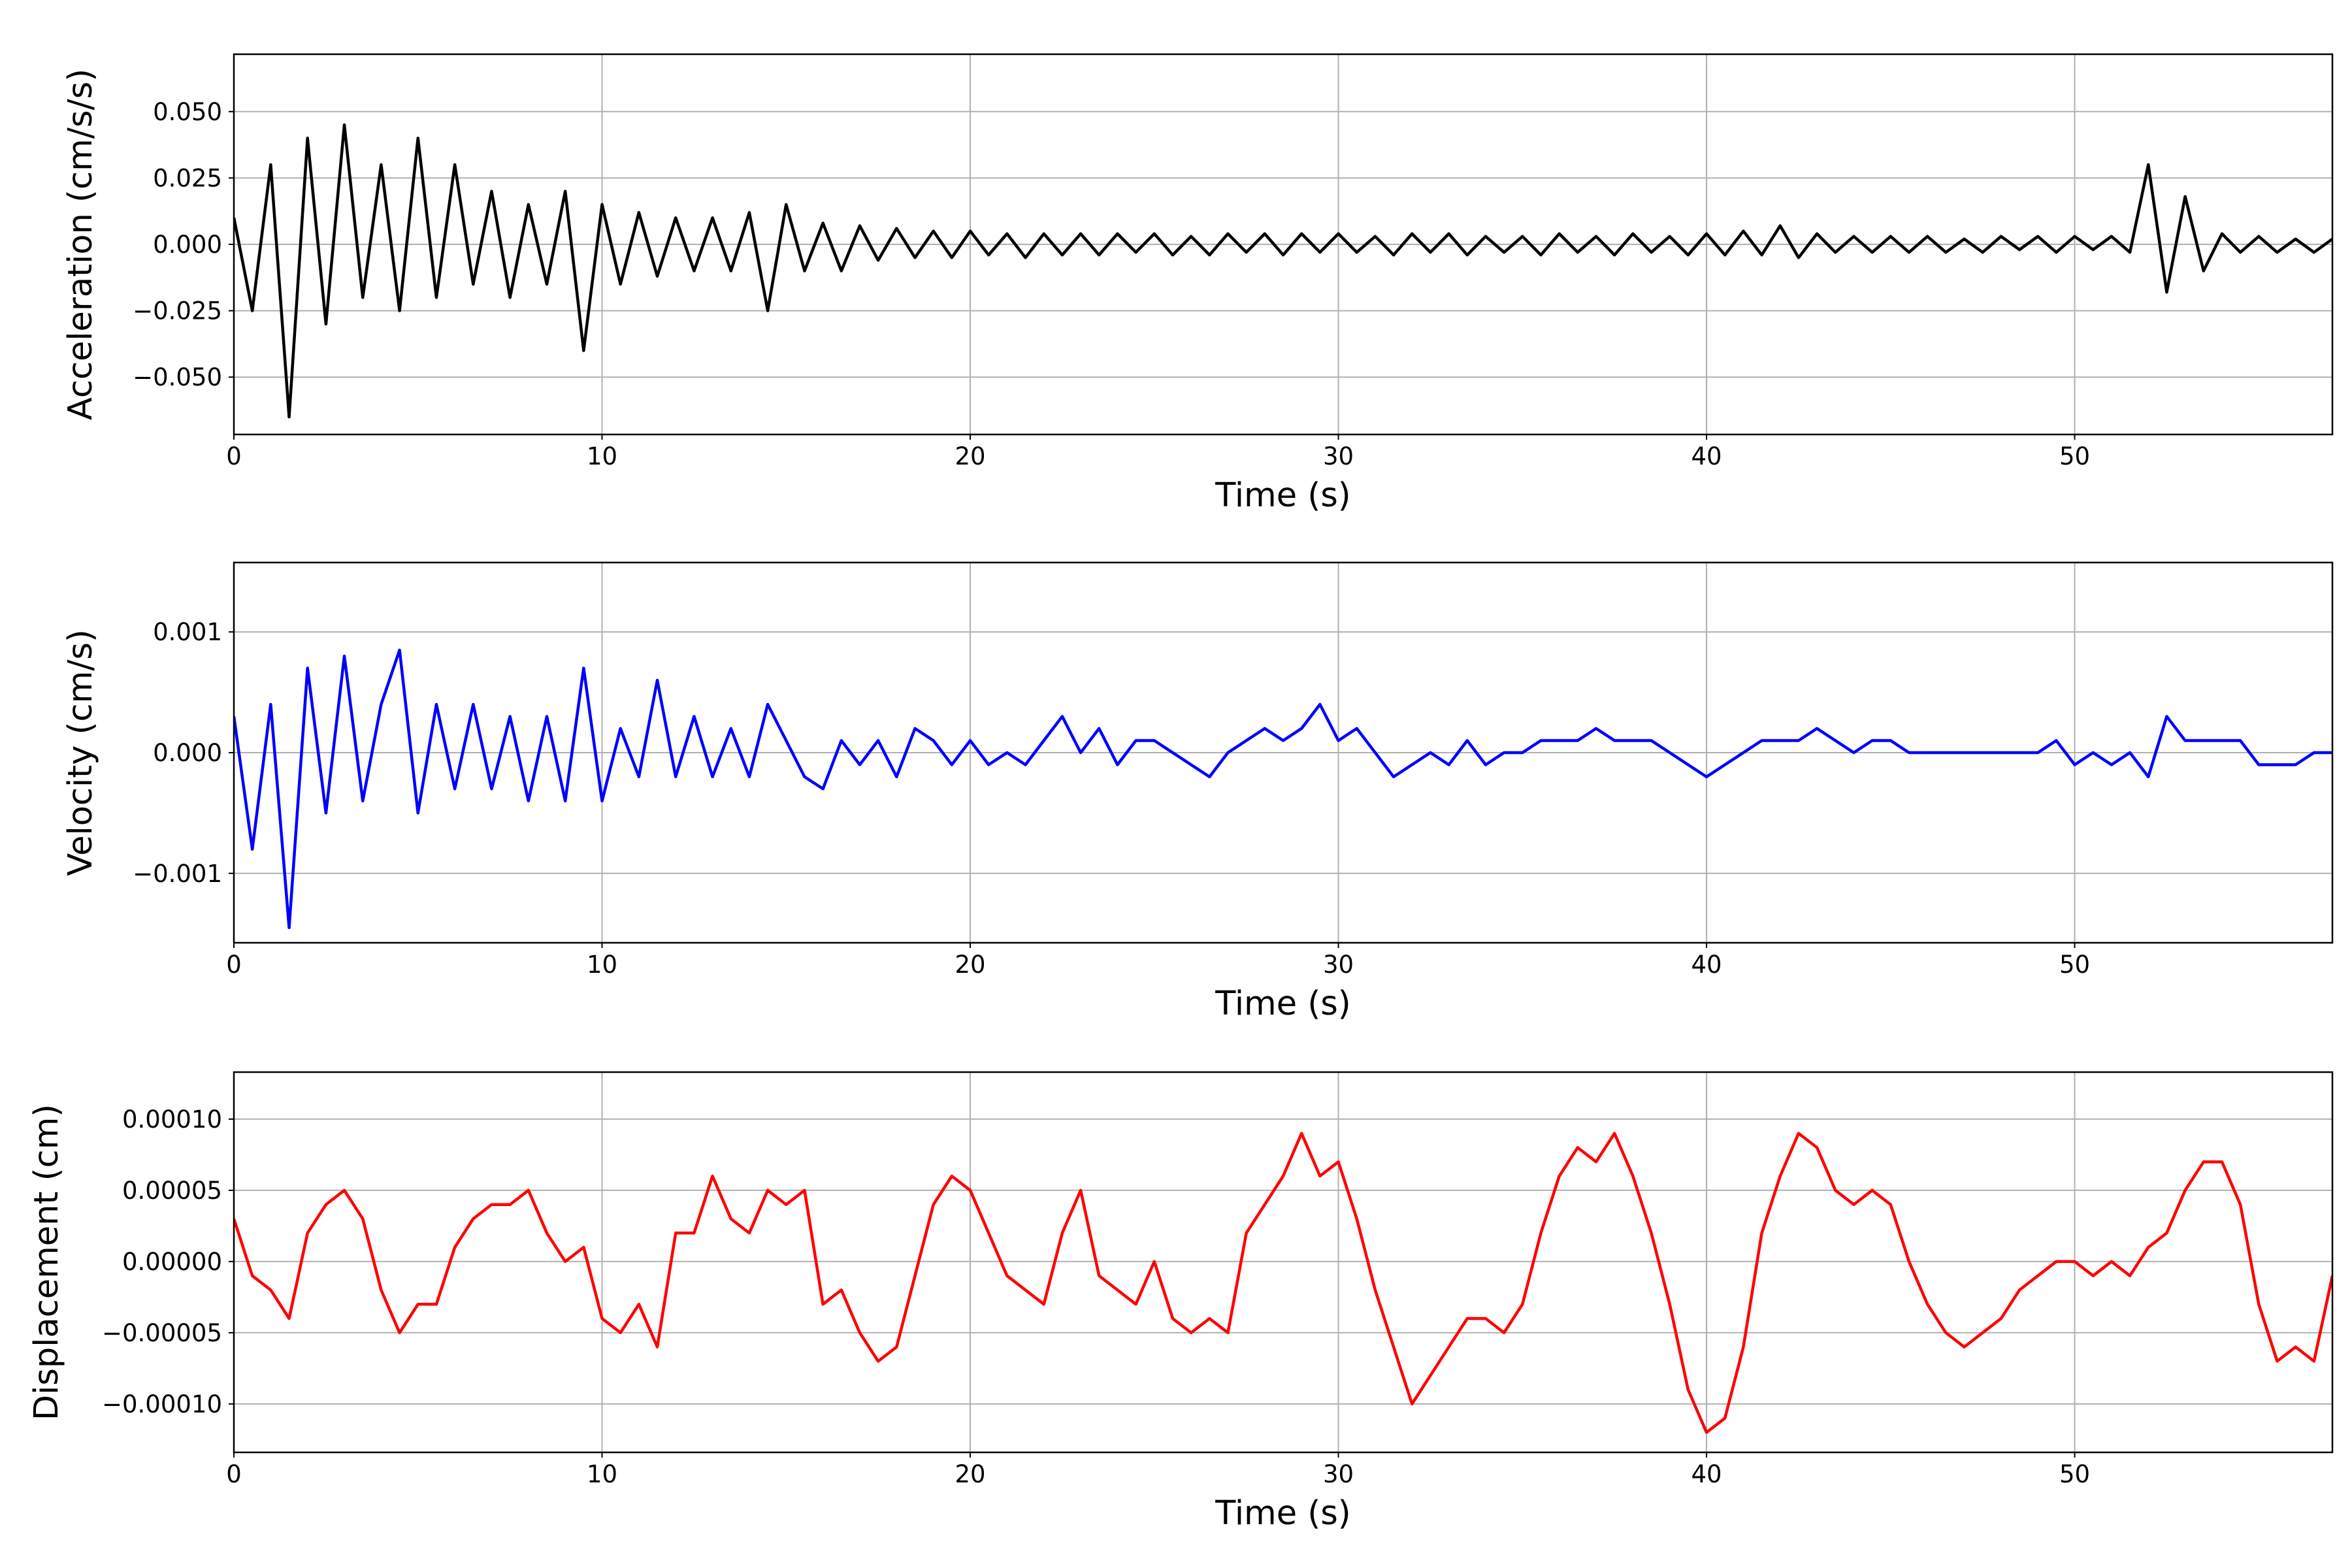  I want to click on y-tick-label: −0.001, so click(177, 874).